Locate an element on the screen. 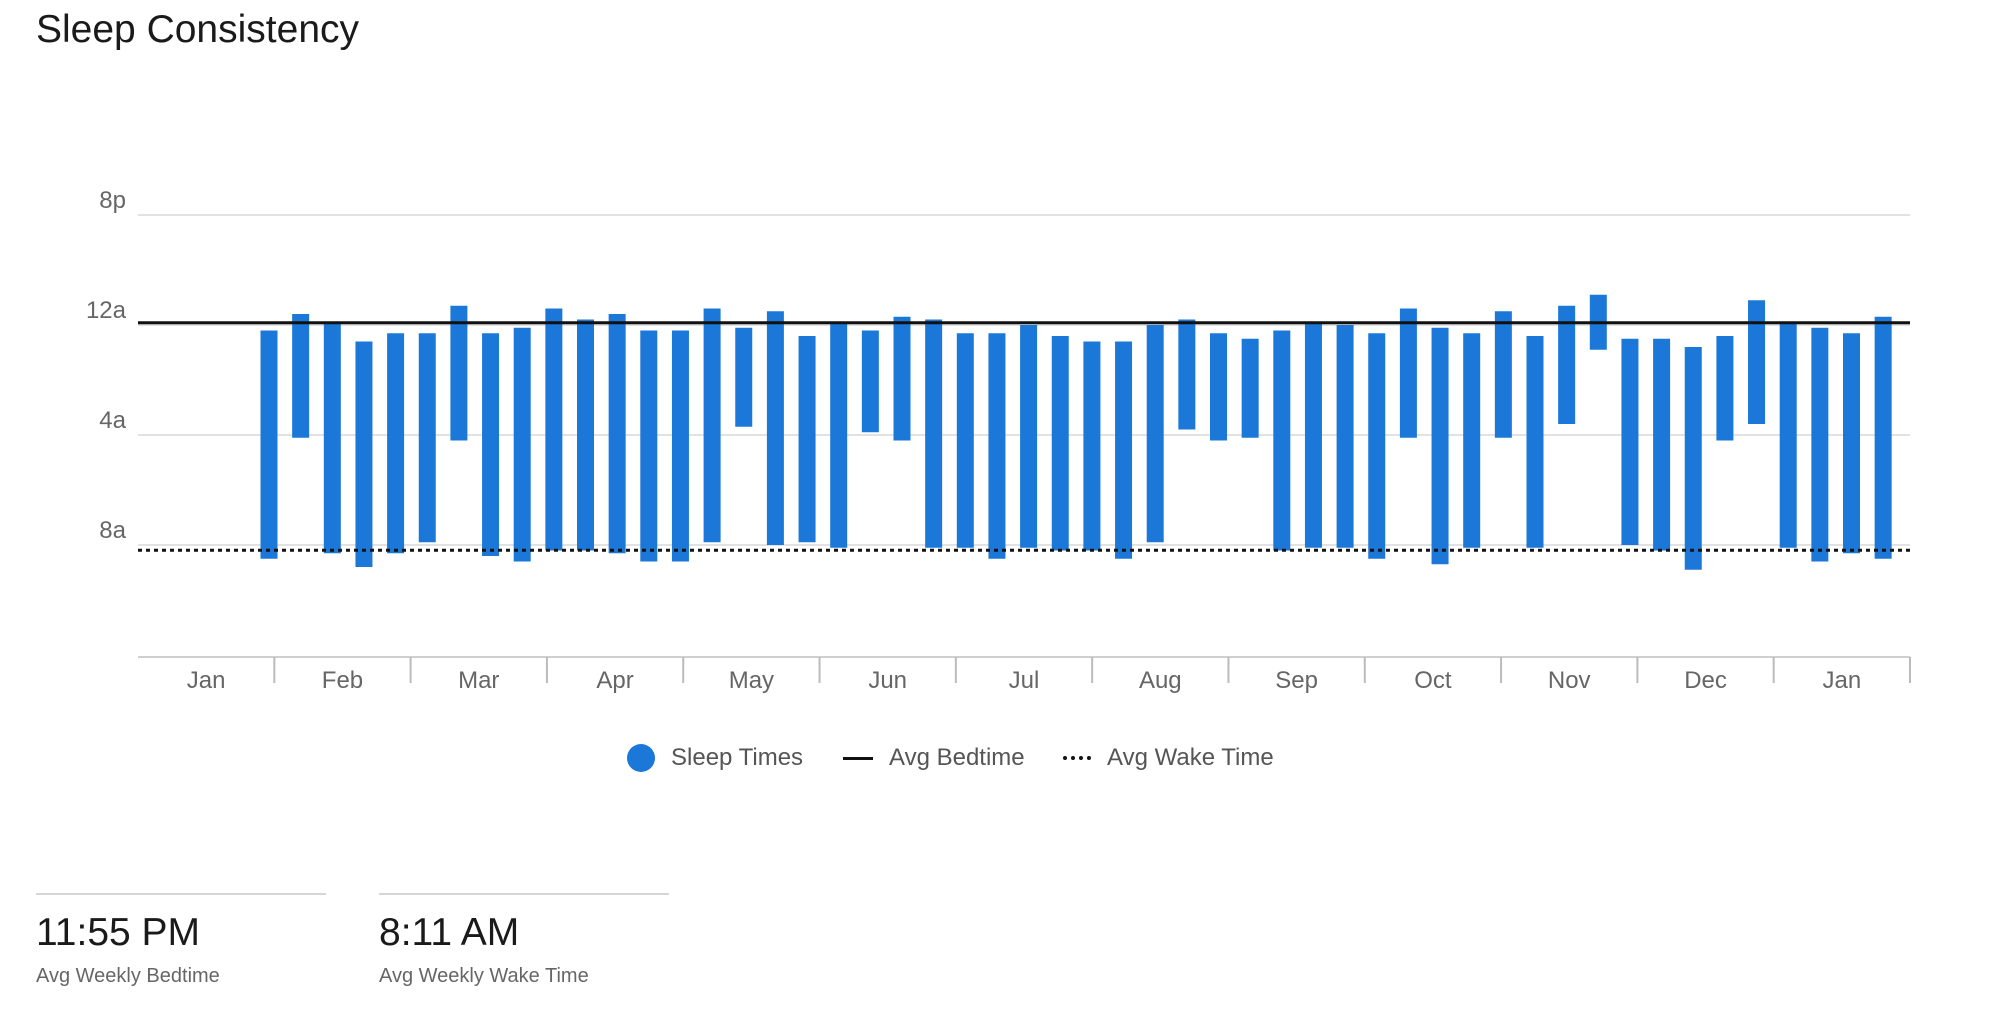 The width and height of the screenshot is (1999, 1011). chart-legend: Sleep Times Avg Bedtime Avg Wake Time is located at coordinates (999, 758).